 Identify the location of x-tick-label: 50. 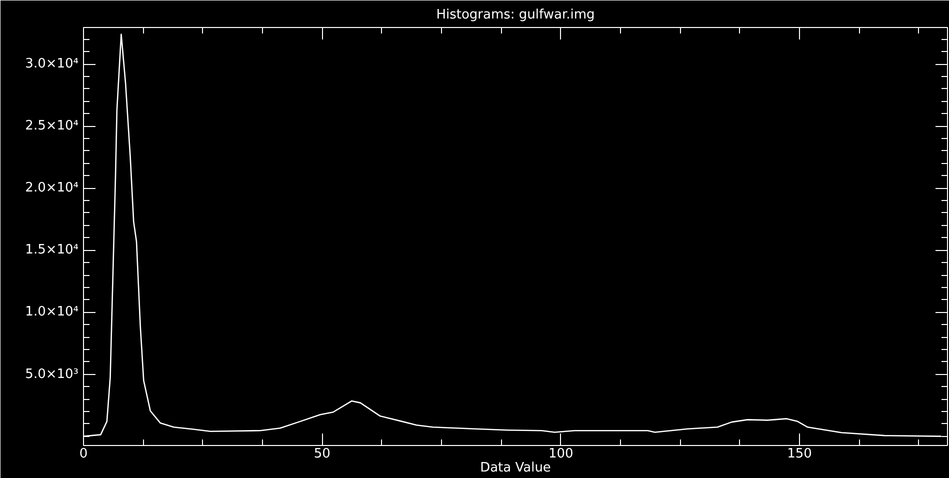
(322, 454).